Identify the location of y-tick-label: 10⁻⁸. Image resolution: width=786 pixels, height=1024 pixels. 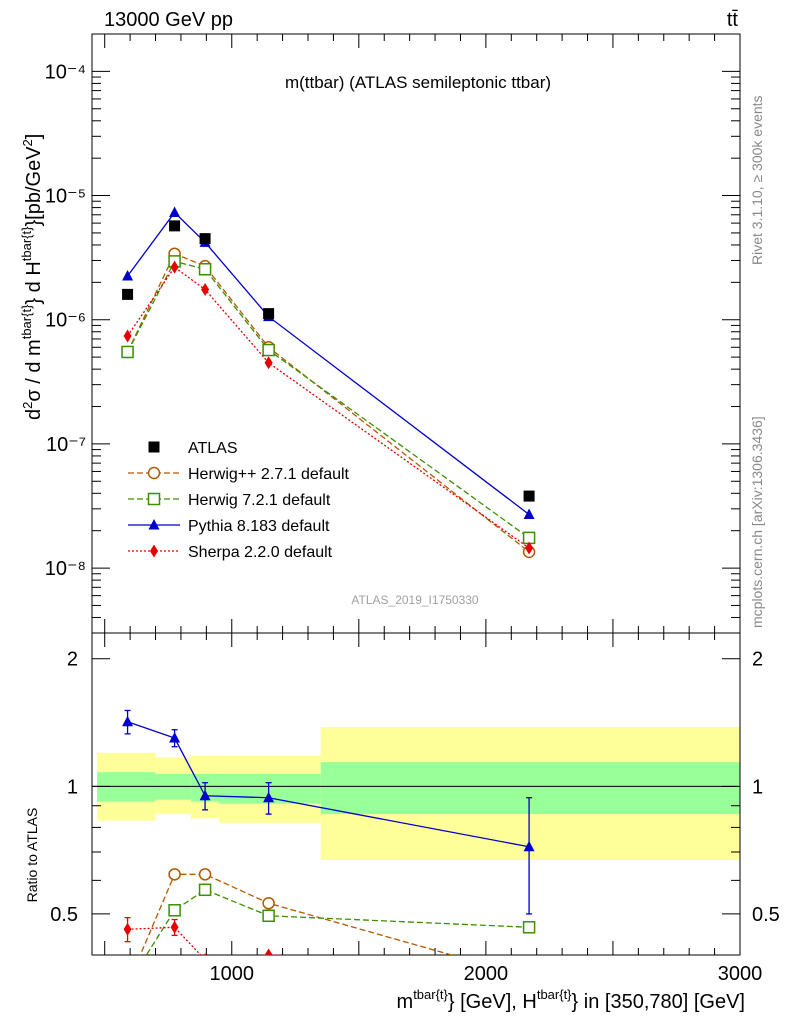
(65, 569).